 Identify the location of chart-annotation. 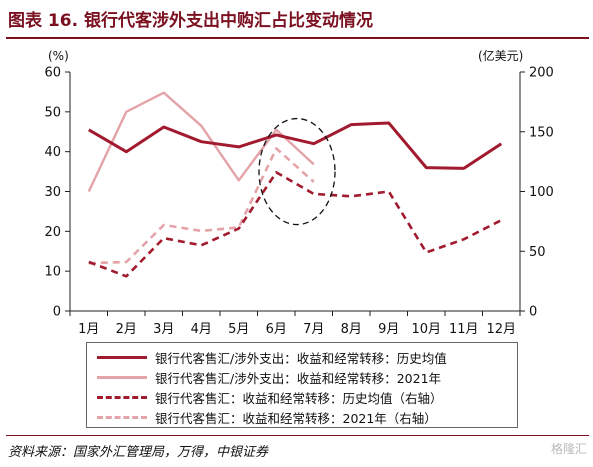
(297, 171).